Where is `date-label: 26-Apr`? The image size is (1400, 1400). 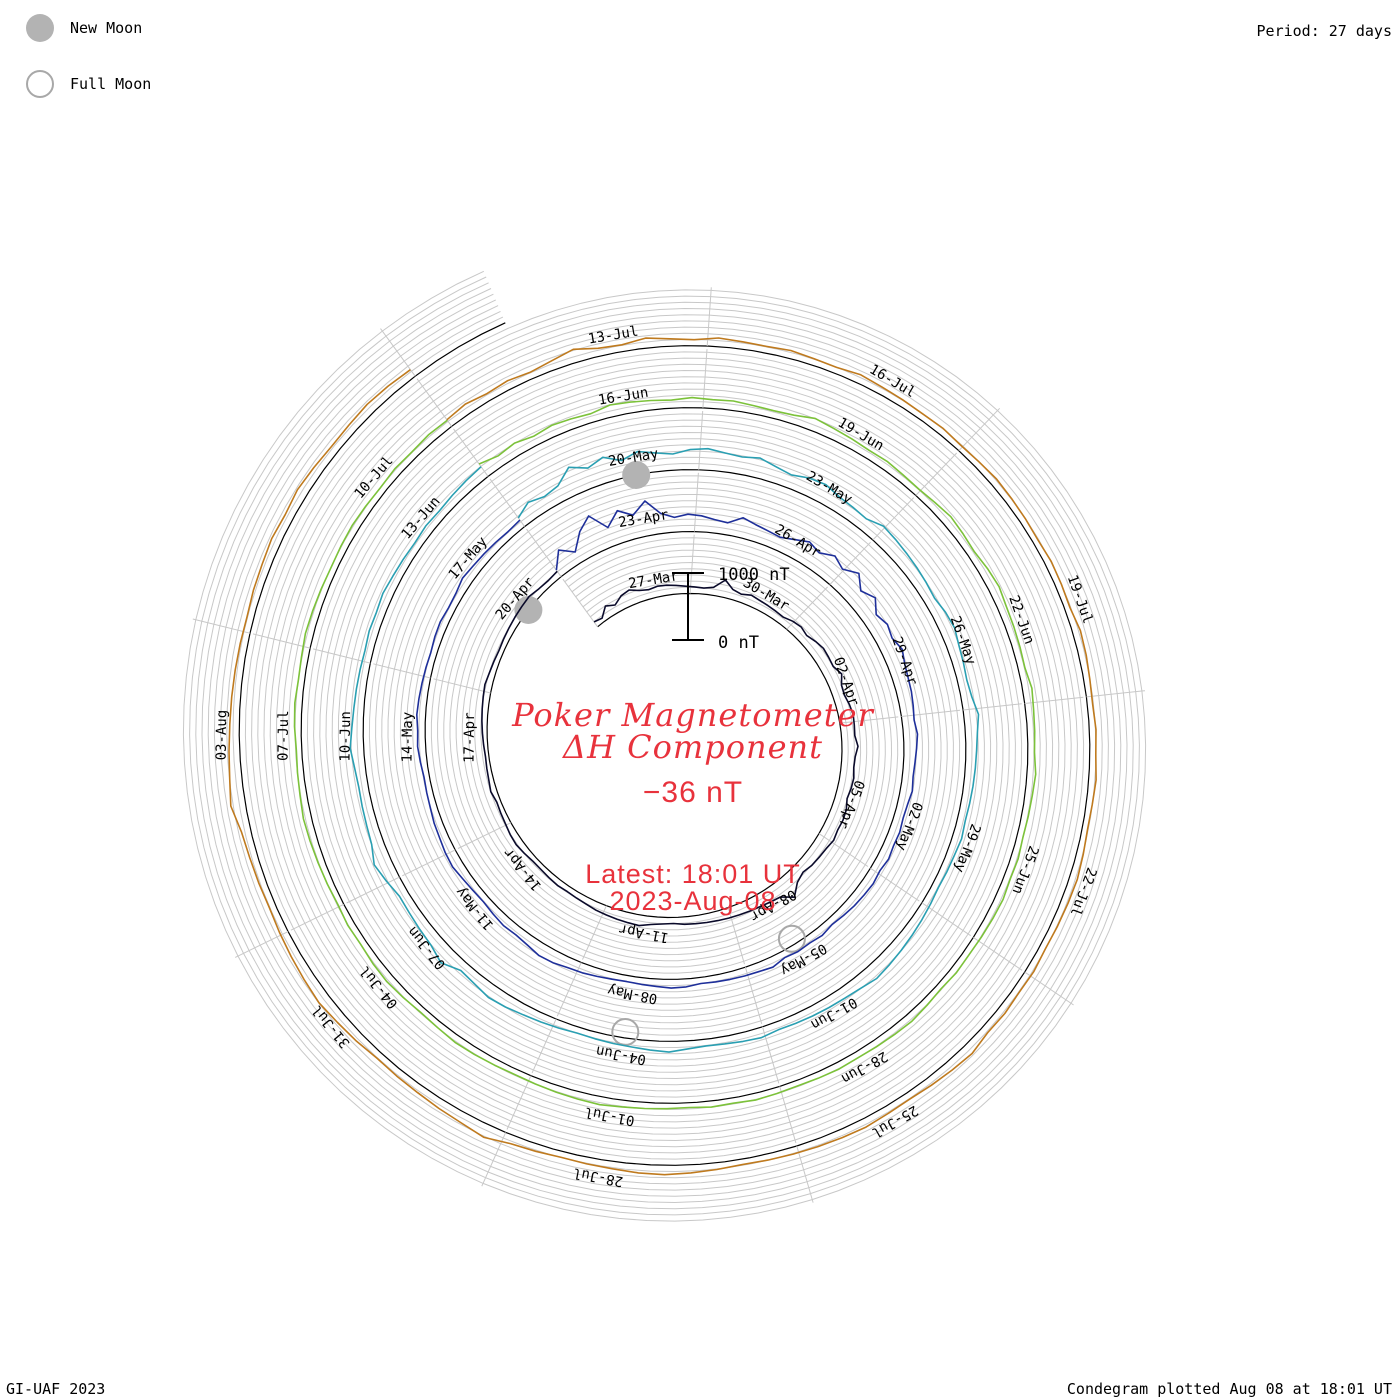 date-label: 26-Apr is located at coordinates (798, 542).